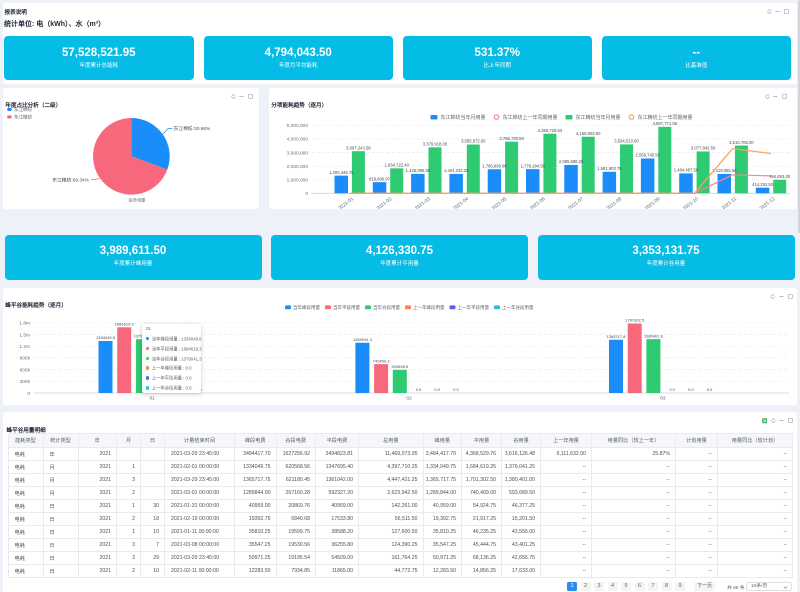 Image resolution: width=800 pixels, height=592 pixels. Describe the element at coordinates (741, 142) in the screenshot. I see `svg-text: 3,510,705.00` at that location.